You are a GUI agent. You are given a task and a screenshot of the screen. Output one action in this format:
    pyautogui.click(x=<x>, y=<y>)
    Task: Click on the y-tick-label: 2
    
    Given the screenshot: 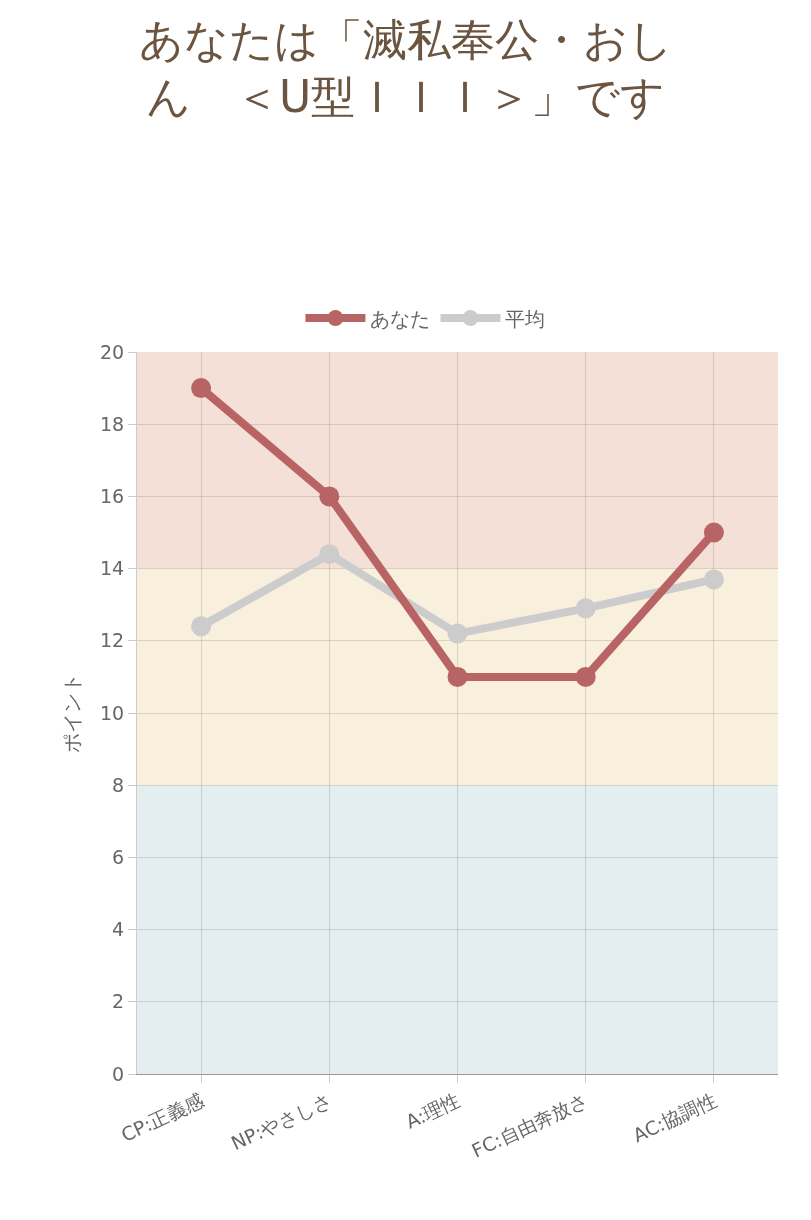 What is the action you would take?
    pyautogui.click(x=118, y=1001)
    